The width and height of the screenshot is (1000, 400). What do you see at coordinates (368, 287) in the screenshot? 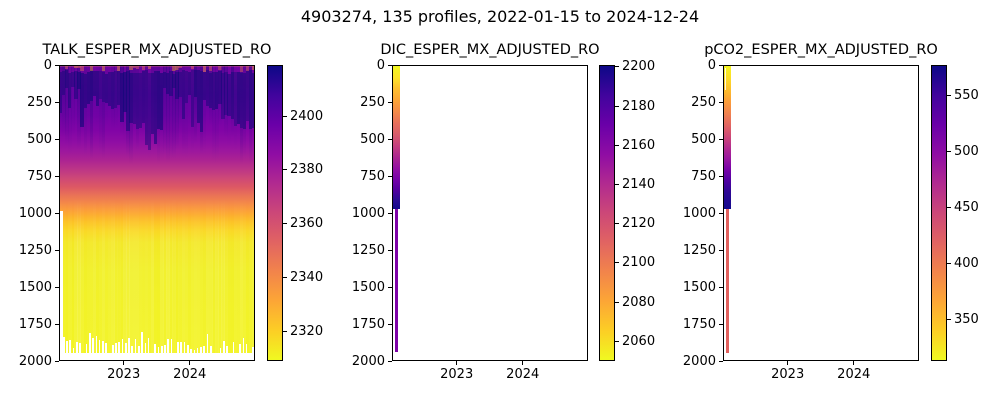
I see `y-tick-label: 1500` at bounding box center [368, 287].